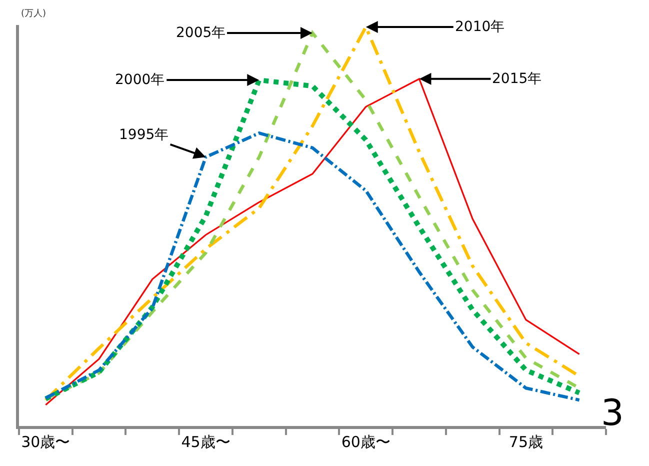 The width and height of the screenshot is (649, 466). What do you see at coordinates (45, 441) in the screenshot?
I see `x-tick-label: 30歳〜` at bounding box center [45, 441].